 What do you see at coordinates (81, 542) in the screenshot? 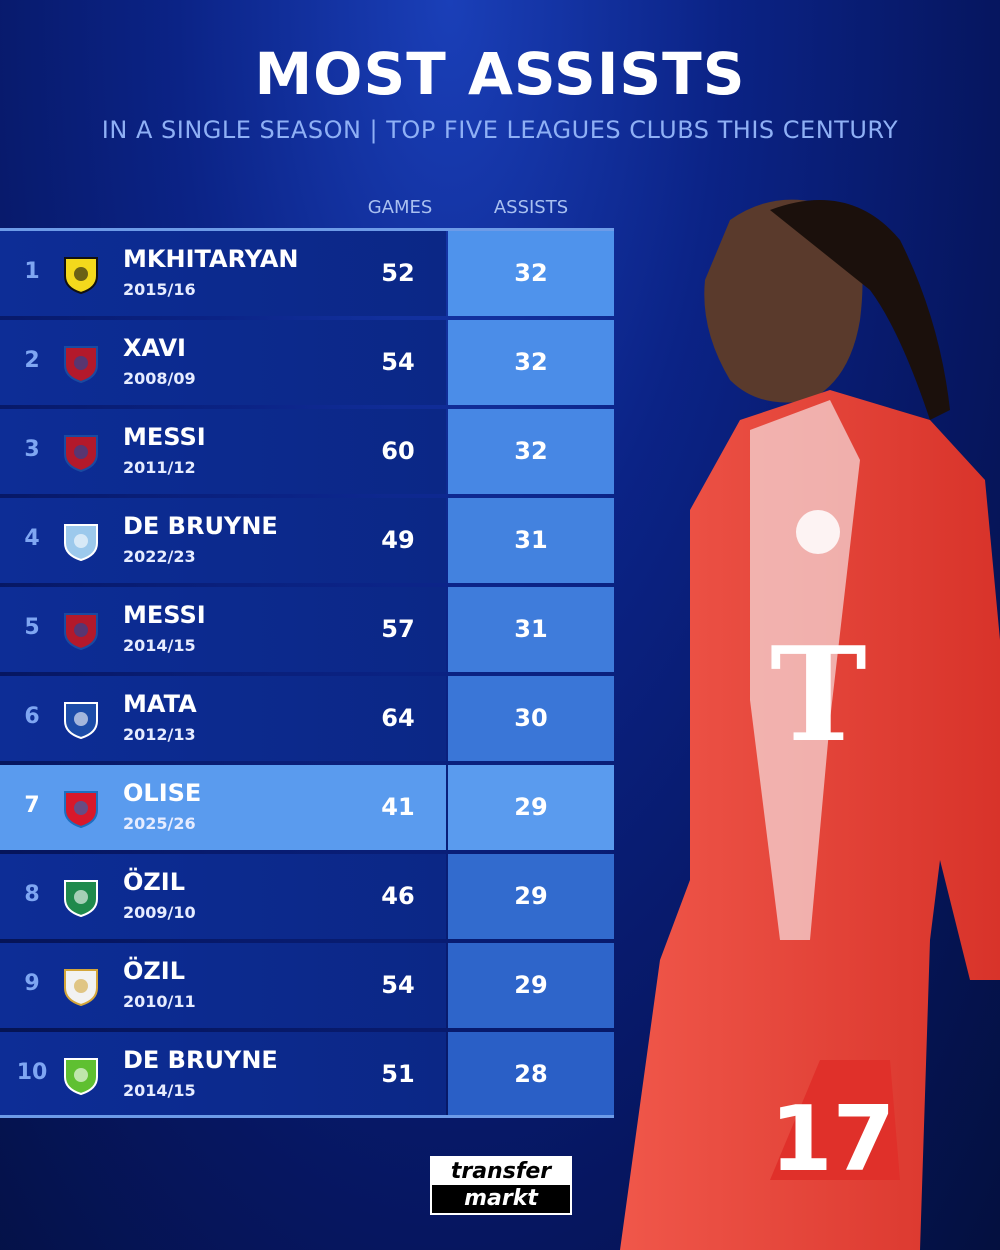
I see `man-city-crest-icon` at bounding box center [81, 542].